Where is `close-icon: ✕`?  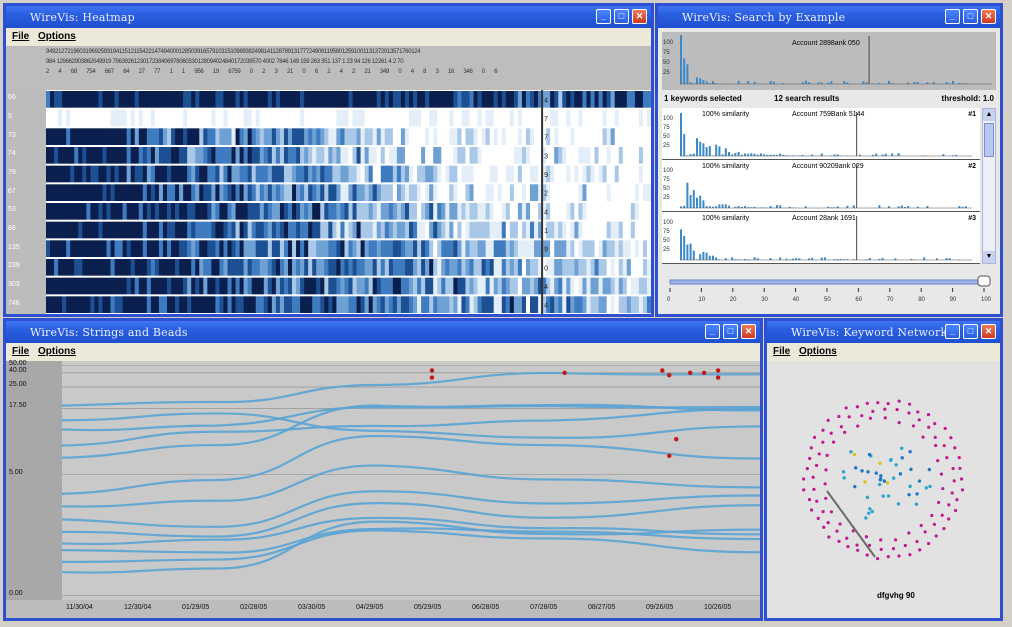
close-icon: ✕ is located at coordinates (988, 331).